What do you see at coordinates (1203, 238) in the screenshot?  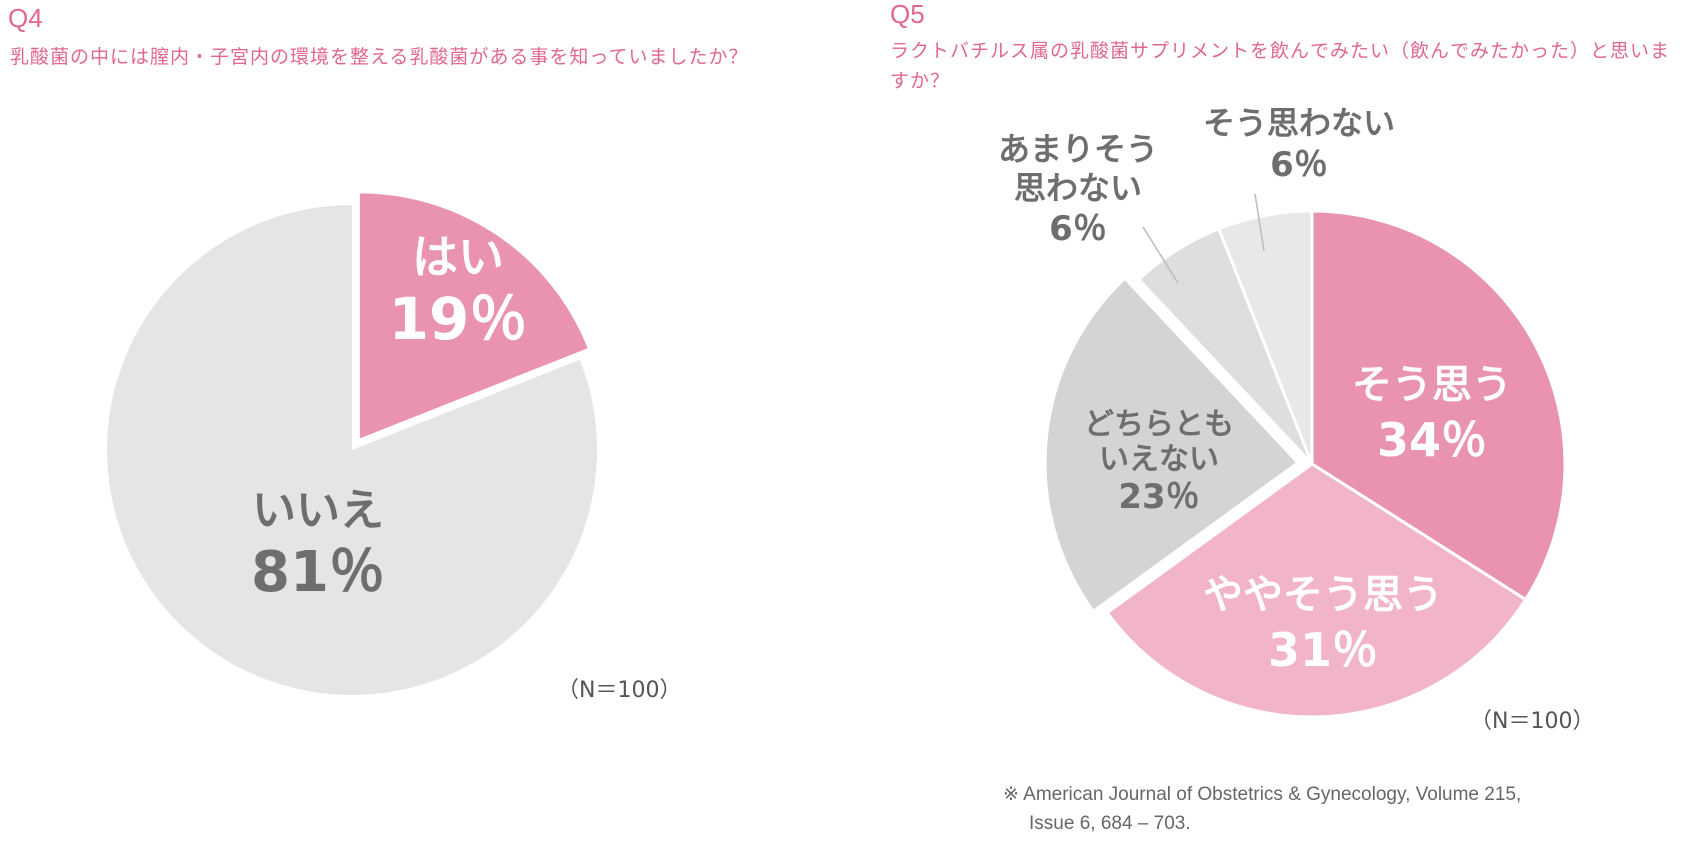 I see `q5-leader-lines` at bounding box center [1203, 238].